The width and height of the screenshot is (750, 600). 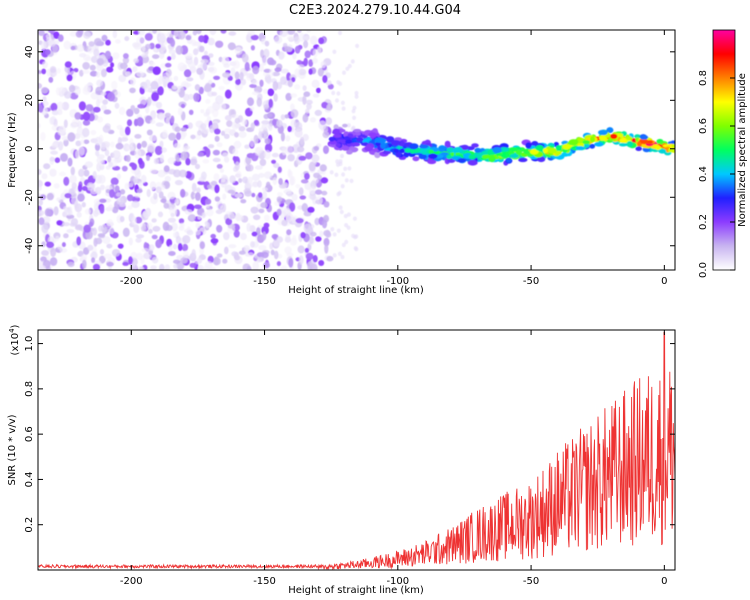 What do you see at coordinates (703, 222) in the screenshot?
I see `colorbar-tick-label: 0.2` at bounding box center [703, 222].